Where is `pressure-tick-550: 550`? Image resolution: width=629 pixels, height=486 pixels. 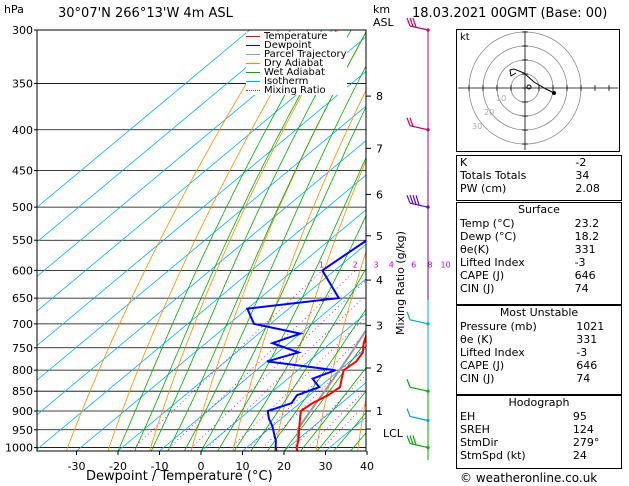
pressure-tick-550: 550 is located at coordinates (22, 240).